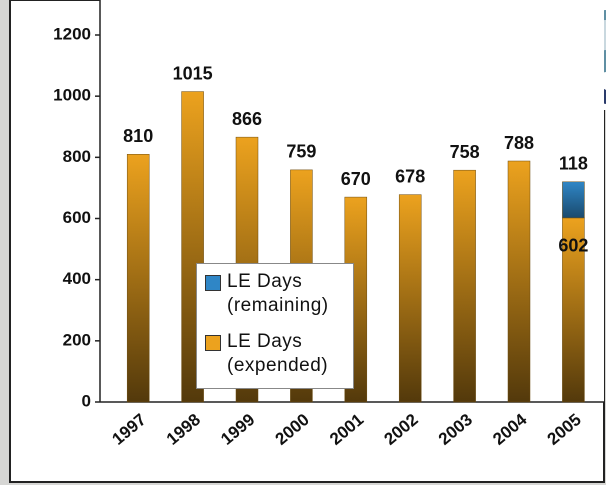  Describe the element at coordinates (247, 119) in the screenshot. I see `data-label: 866` at that location.